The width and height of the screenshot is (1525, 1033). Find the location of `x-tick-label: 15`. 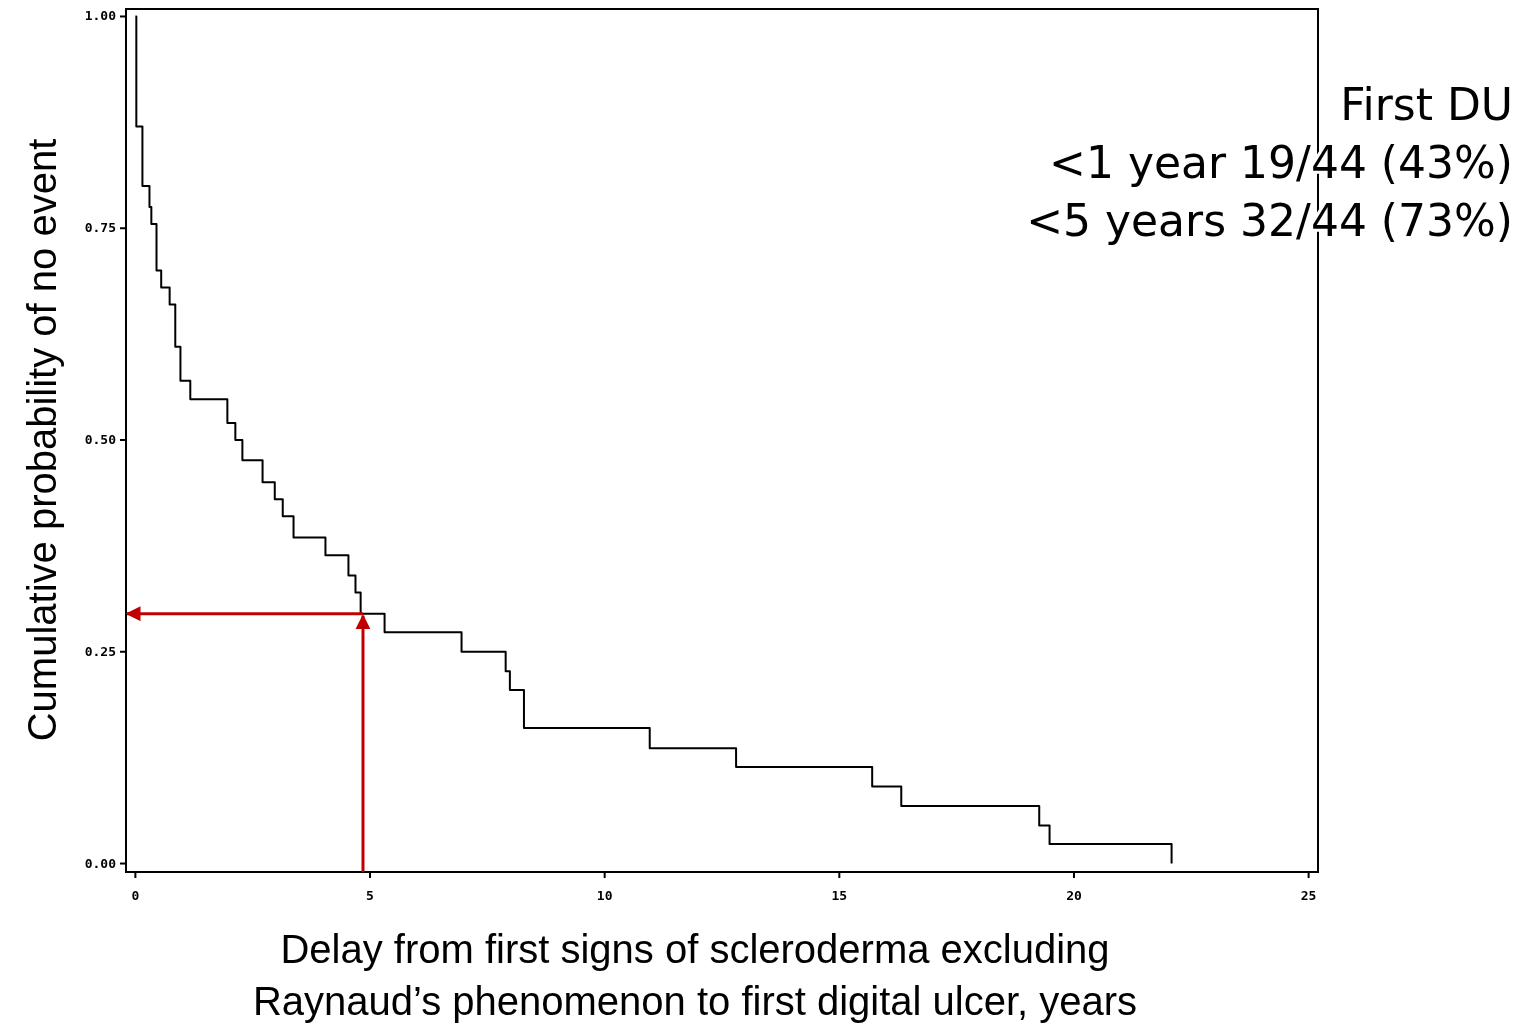

x-tick-label: 15 is located at coordinates (839, 895).